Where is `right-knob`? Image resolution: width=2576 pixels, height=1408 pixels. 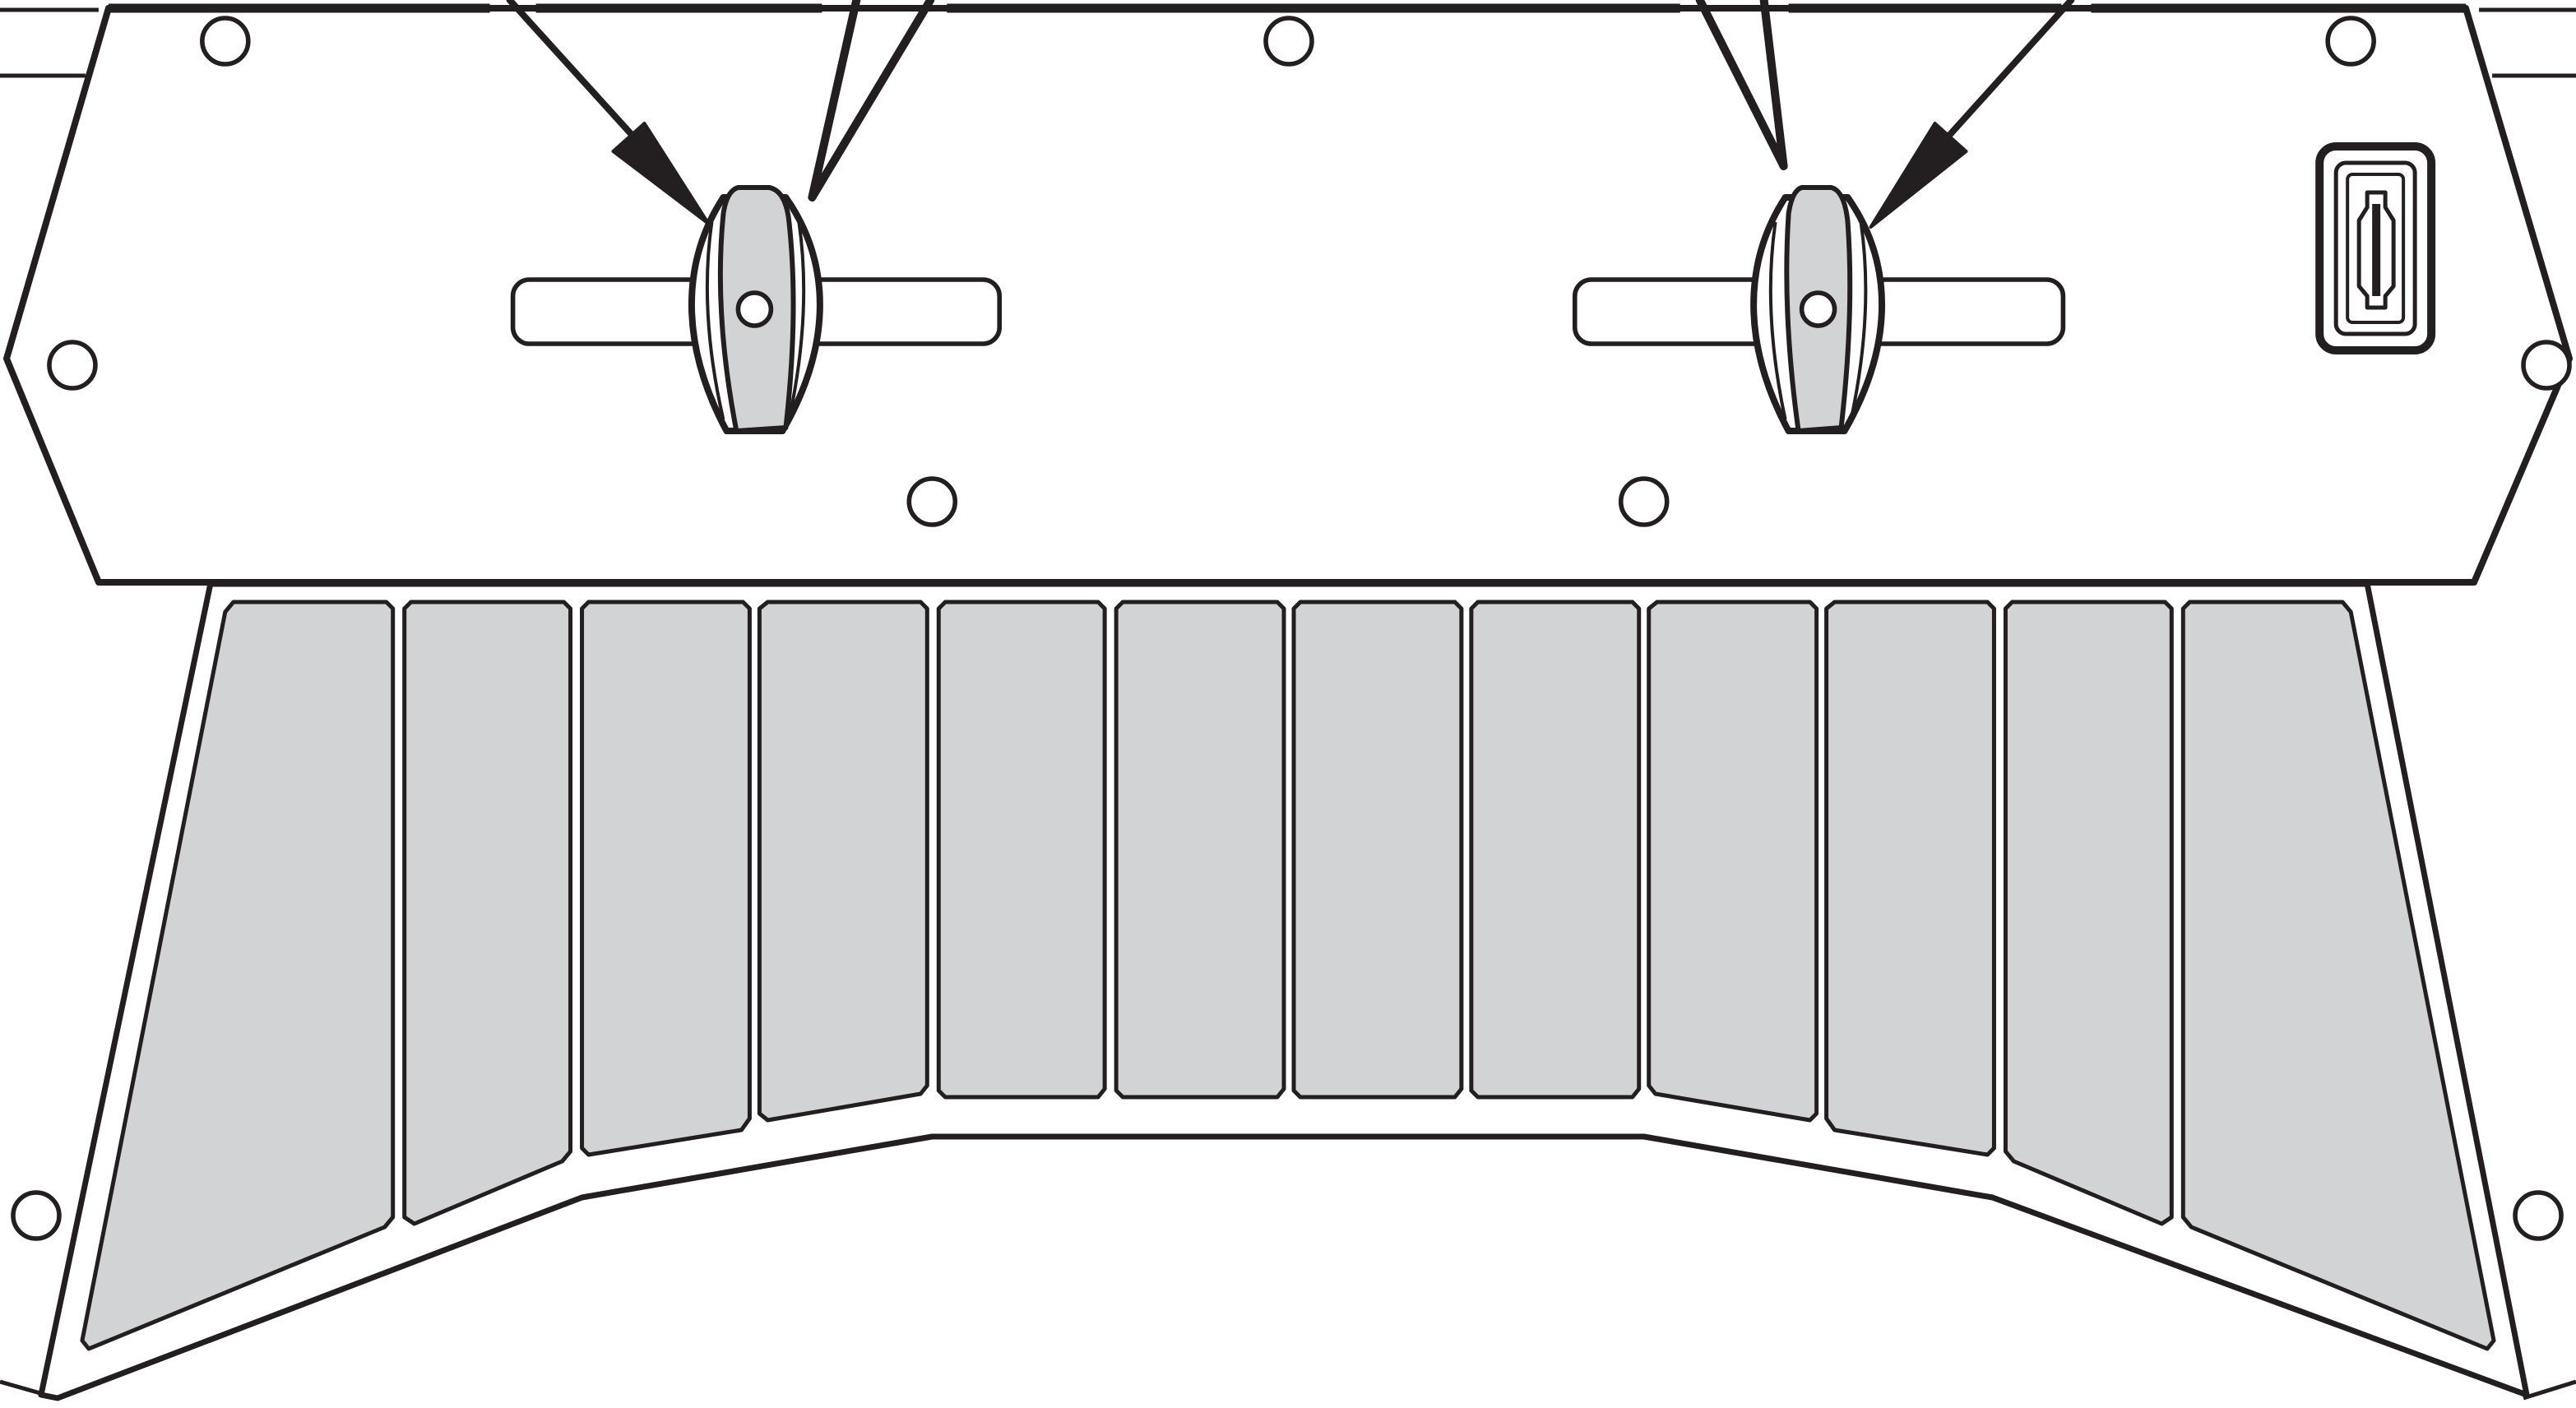 right-knob is located at coordinates (1818, 309).